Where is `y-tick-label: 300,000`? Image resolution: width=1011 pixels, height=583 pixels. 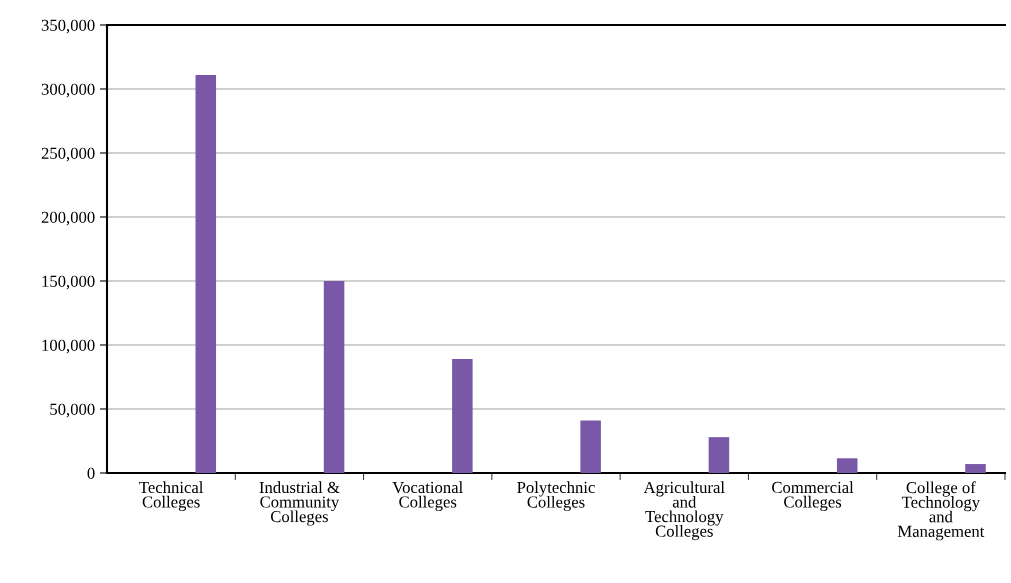 y-tick-label: 300,000 is located at coordinates (68, 90).